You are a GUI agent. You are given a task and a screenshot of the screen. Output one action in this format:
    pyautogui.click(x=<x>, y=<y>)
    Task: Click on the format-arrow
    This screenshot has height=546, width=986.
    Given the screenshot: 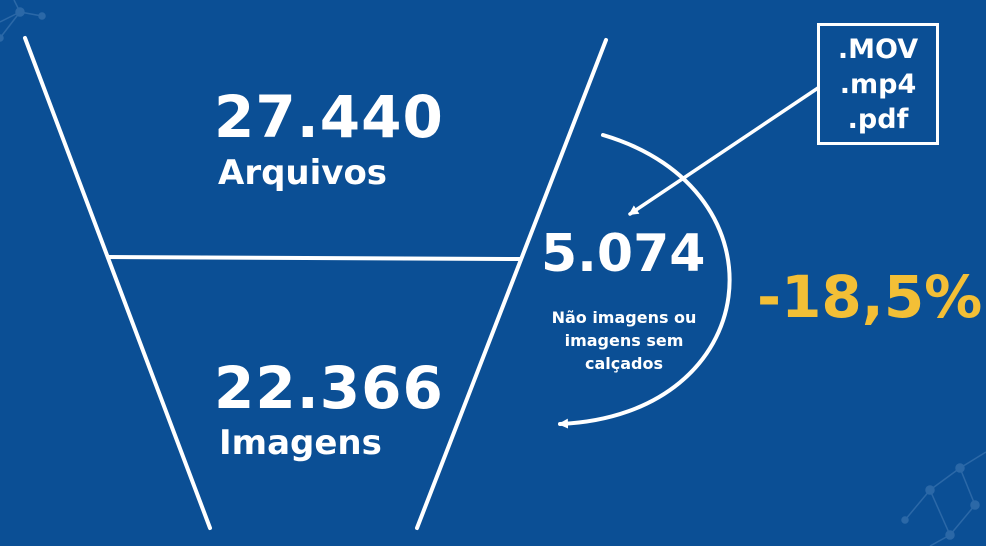 What is the action you would take?
    pyautogui.click(x=724, y=151)
    